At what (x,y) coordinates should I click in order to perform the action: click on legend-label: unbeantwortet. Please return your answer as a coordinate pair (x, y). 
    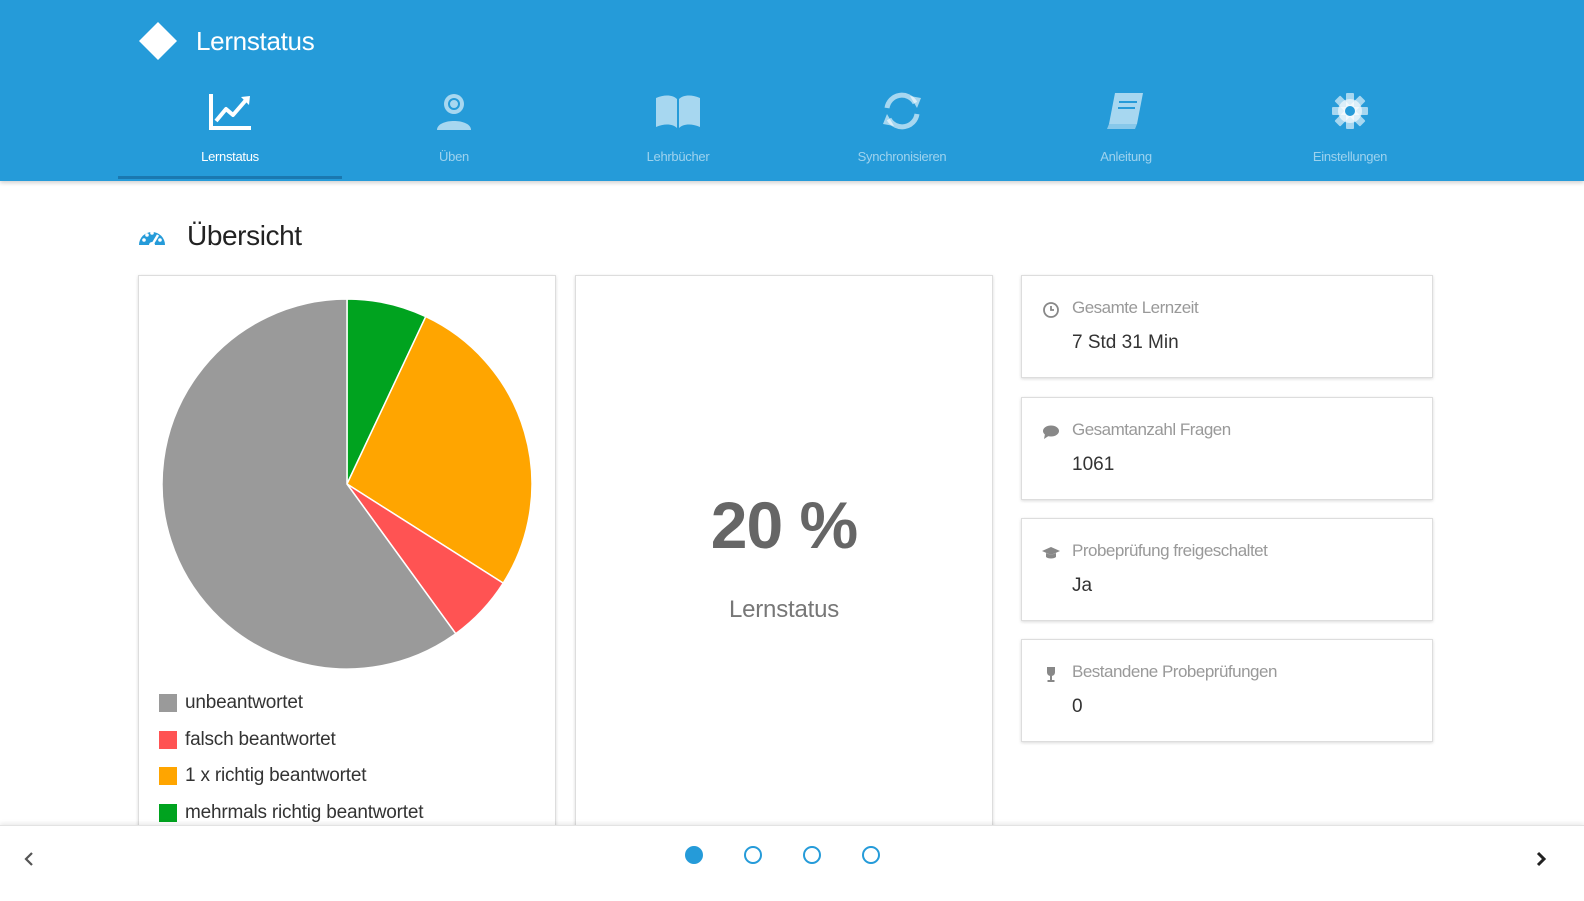
    Looking at the image, I should click on (244, 702).